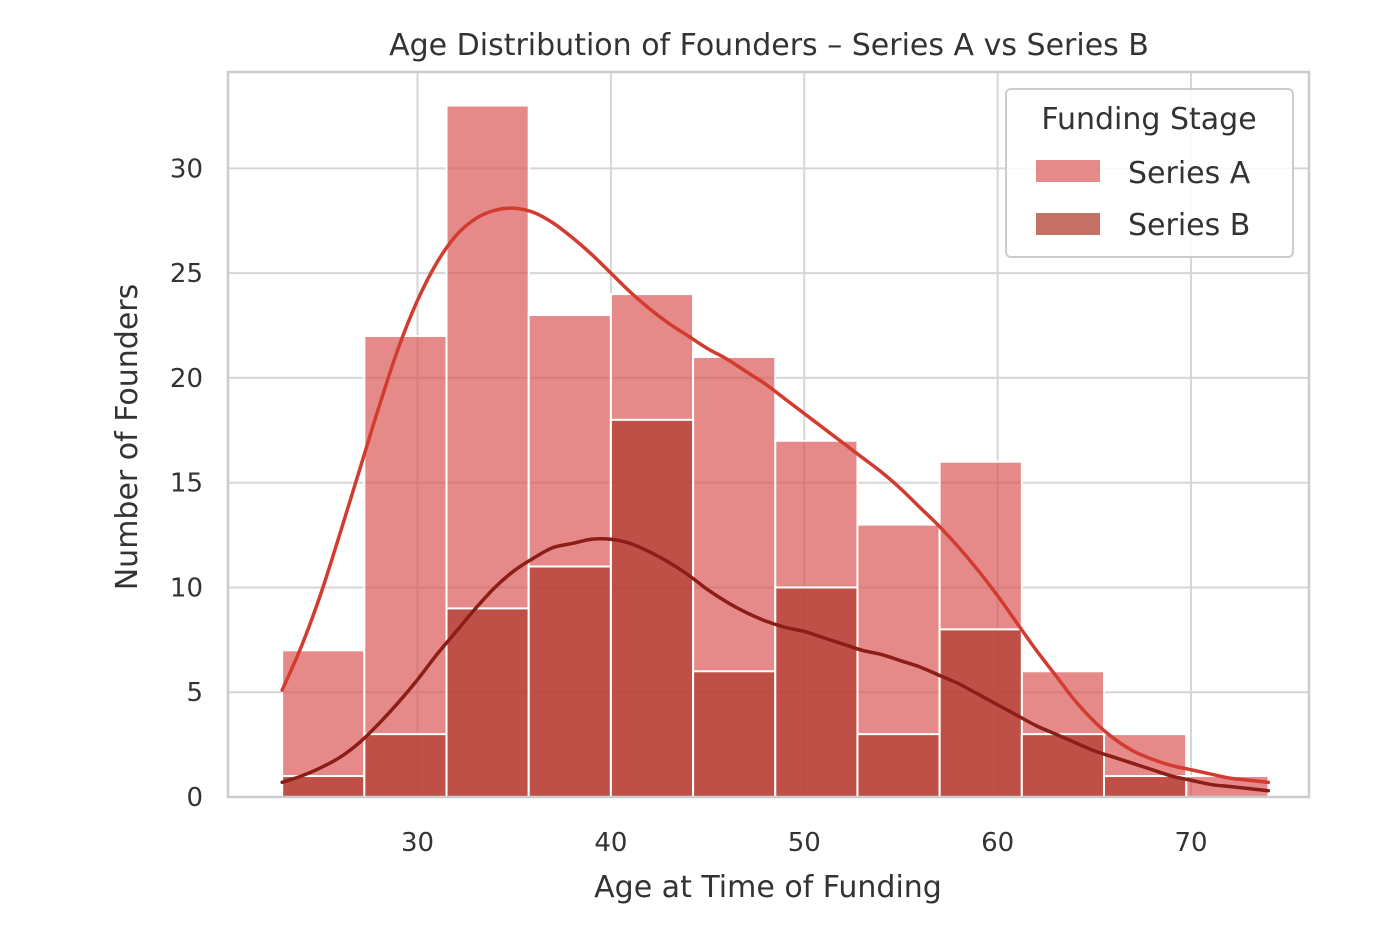 The height and width of the screenshot is (932, 1386). What do you see at coordinates (997, 843) in the screenshot?
I see `x-tick-label-60: 60` at bounding box center [997, 843].